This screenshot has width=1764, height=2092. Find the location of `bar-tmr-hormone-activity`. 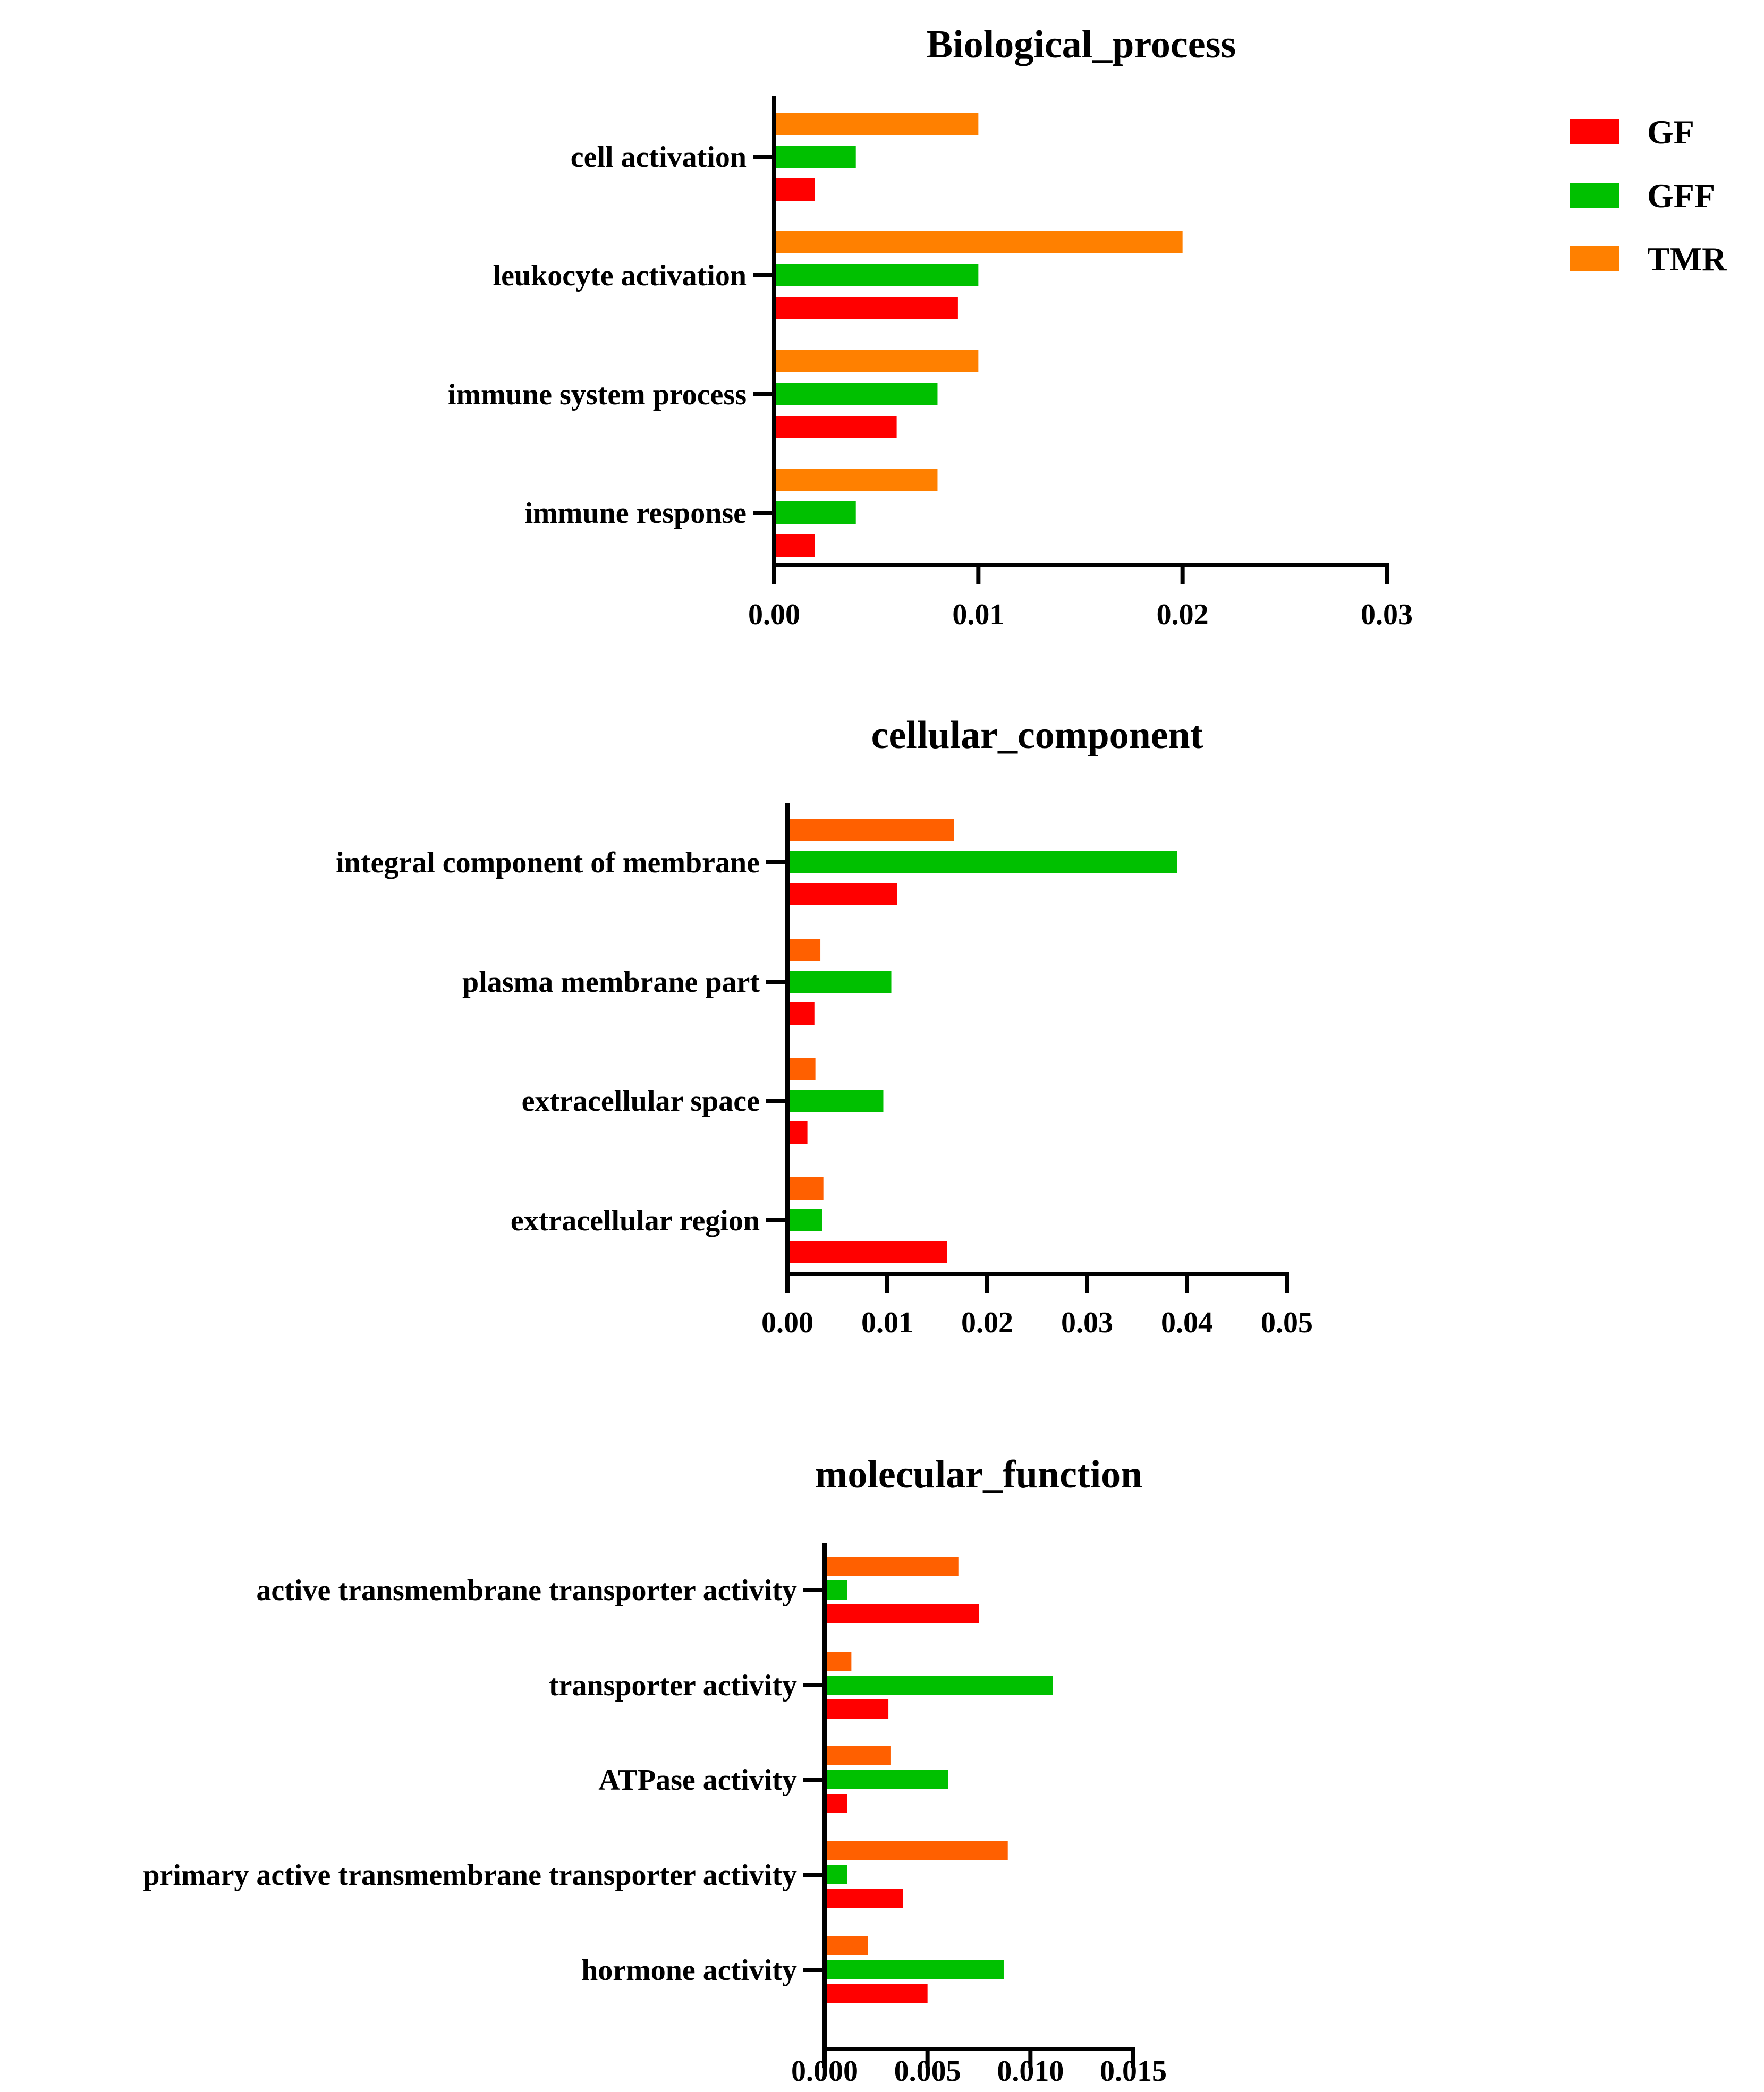

bar-tmr-hormone-activity is located at coordinates (846, 1946).